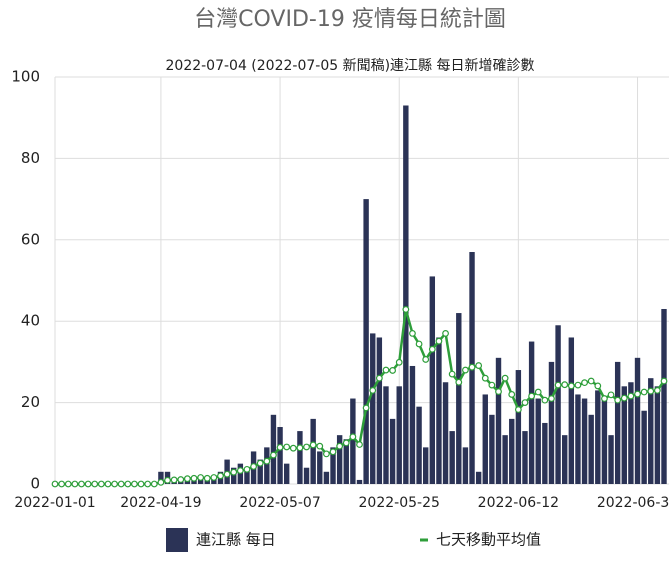 The image size is (669, 563). Describe the element at coordinates (30, 321) in the screenshot. I see `y-tick-label: 40` at that location.